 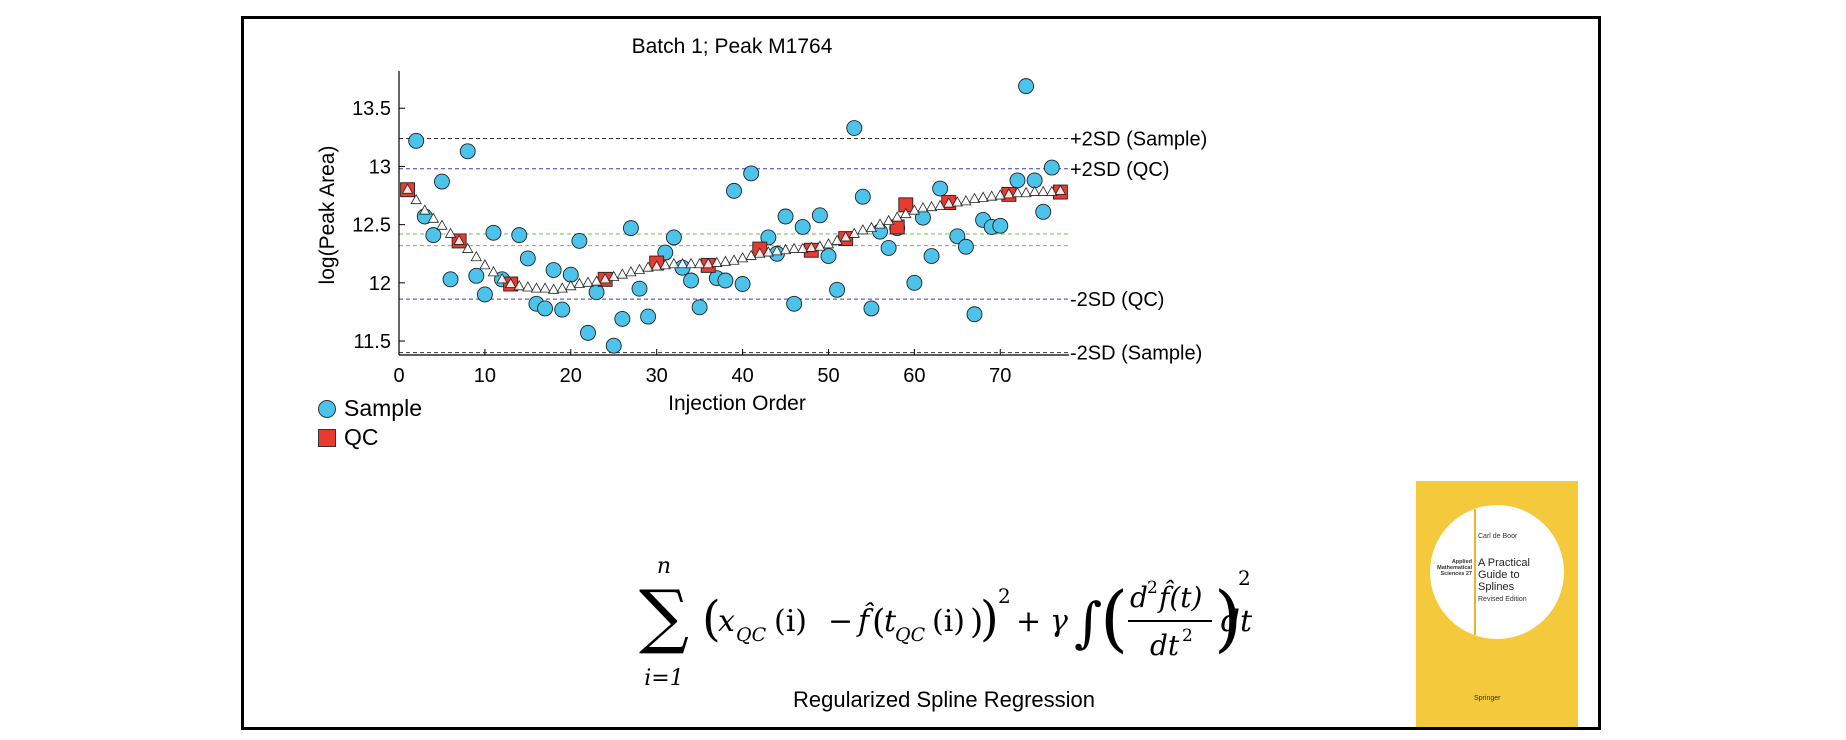 What do you see at coordinates (1138, 140) in the screenshot?
I see `reference-line-label: +2SD (Sample)` at bounding box center [1138, 140].